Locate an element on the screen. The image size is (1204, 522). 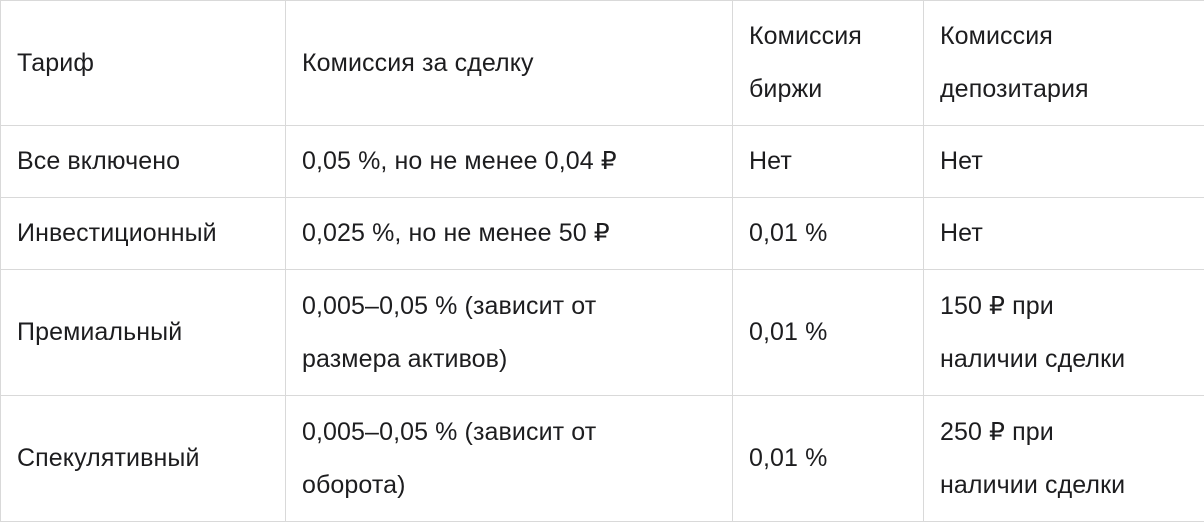
table-cell: 150 ₽ при наличии сделки is located at coordinates (1064, 333).